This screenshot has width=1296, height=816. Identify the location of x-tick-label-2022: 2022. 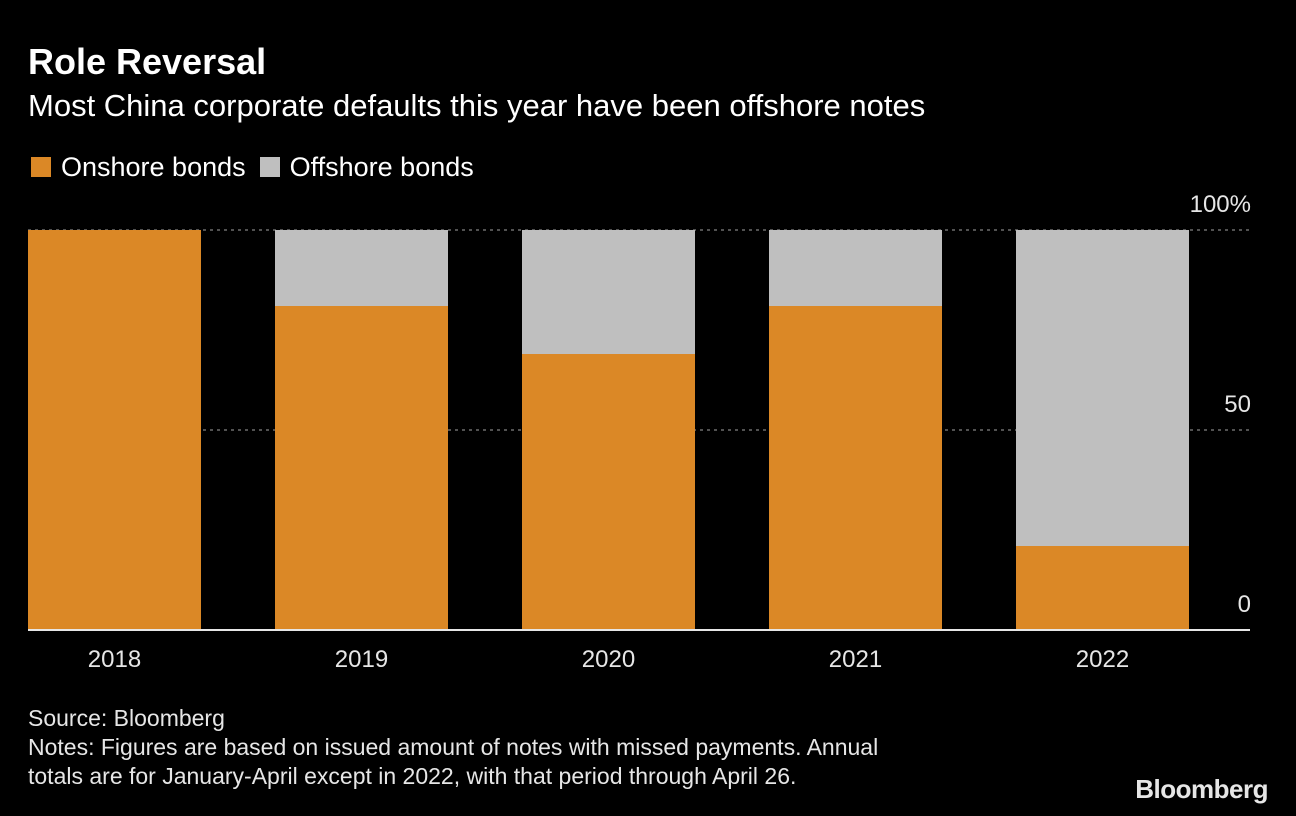
(1102, 659).